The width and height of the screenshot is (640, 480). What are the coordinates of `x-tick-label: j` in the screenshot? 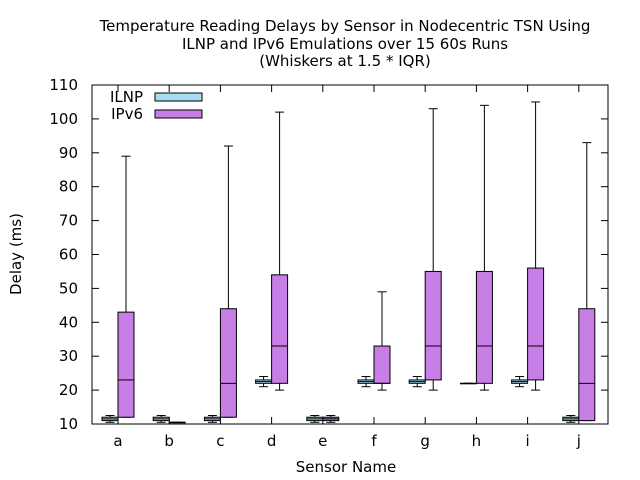 It's located at (578, 441).